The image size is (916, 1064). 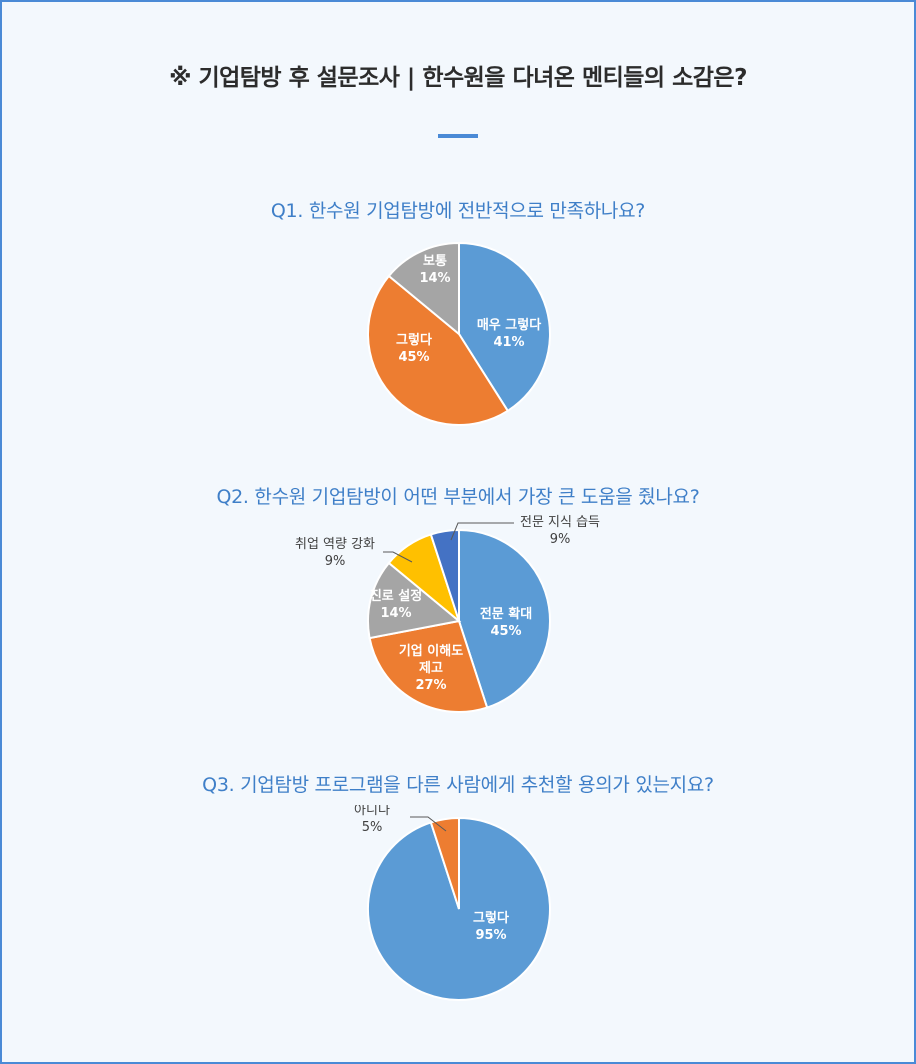 I want to click on q1-pie-chart: 매우 그렇다 41% 그렇다 45% 보통 14%, so click(x=458, y=333).